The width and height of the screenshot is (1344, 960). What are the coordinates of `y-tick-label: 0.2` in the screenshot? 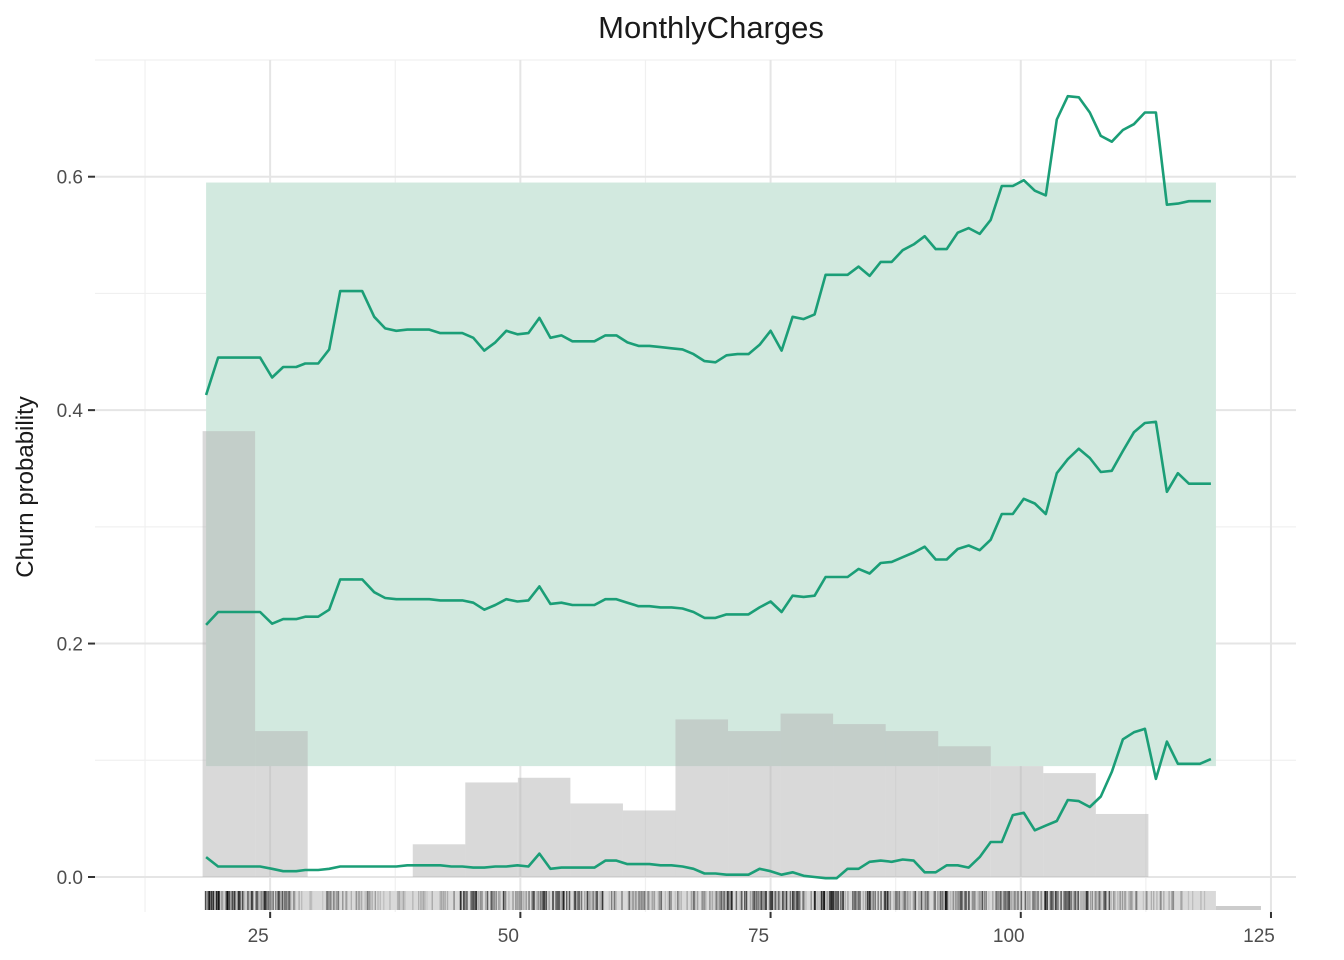 It's located at (70, 645).